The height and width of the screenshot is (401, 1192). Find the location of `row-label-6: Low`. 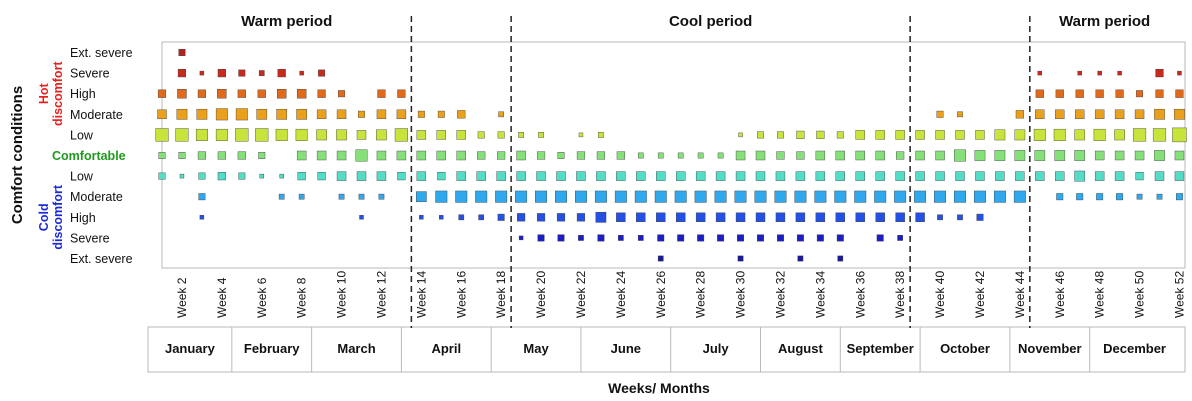

row-label-6: Low is located at coordinates (82, 177).